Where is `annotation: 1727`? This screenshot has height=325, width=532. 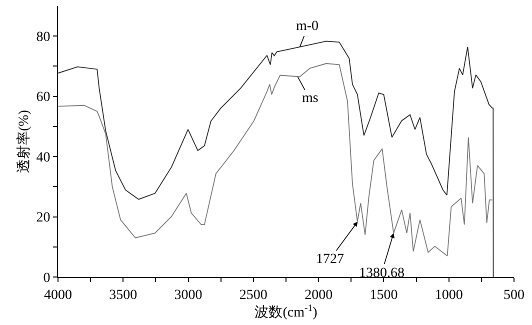
annotation: 1727 is located at coordinates (330, 259).